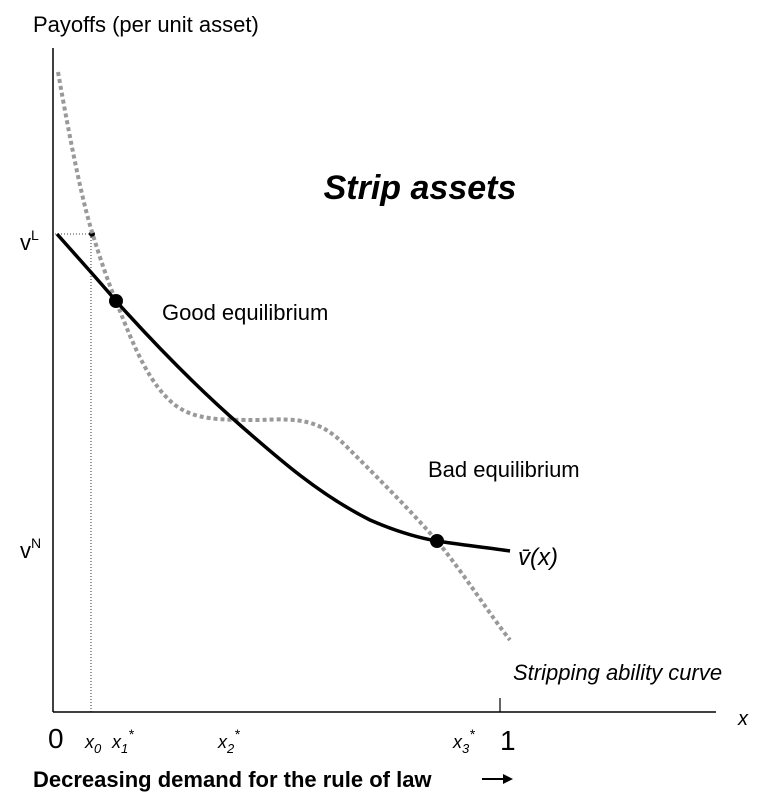 This screenshot has height=799, width=762. Describe the element at coordinates (508, 740) in the screenshot. I see `x-label: 1` at that location.